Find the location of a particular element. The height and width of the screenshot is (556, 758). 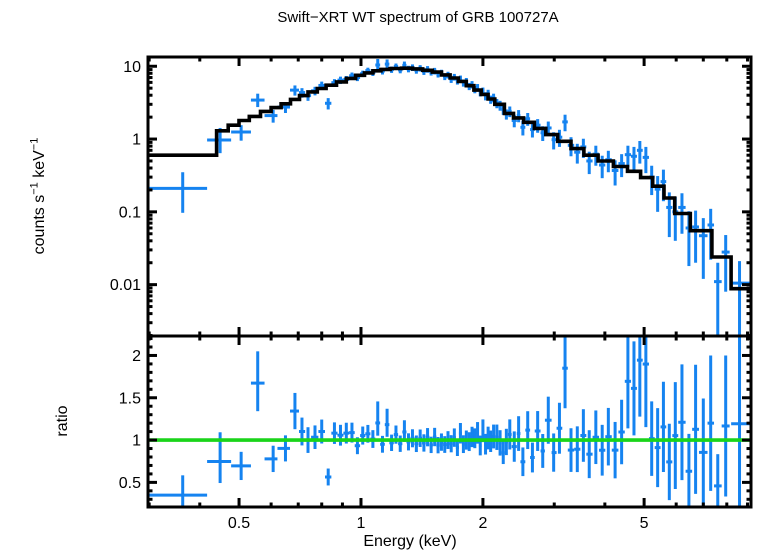

spectrum-y-axis-tick-labels: 0.01 0.1 1 10 is located at coordinates (125, 176).